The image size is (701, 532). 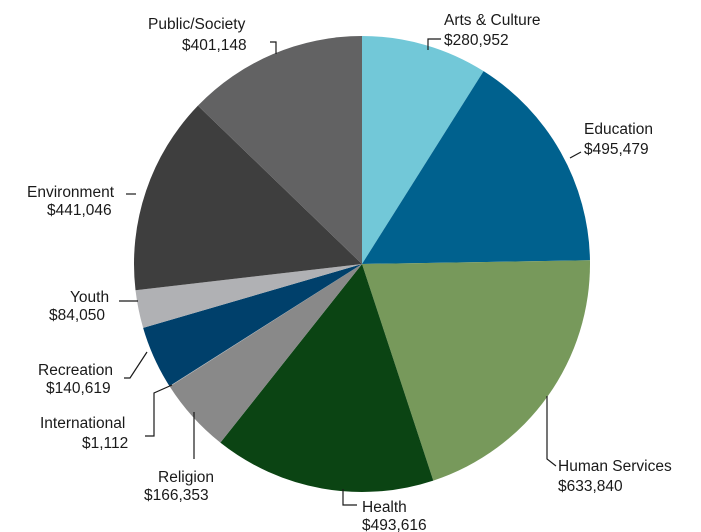 What do you see at coordinates (79, 210) in the screenshot?
I see `slice-label-value: $441,046` at bounding box center [79, 210].